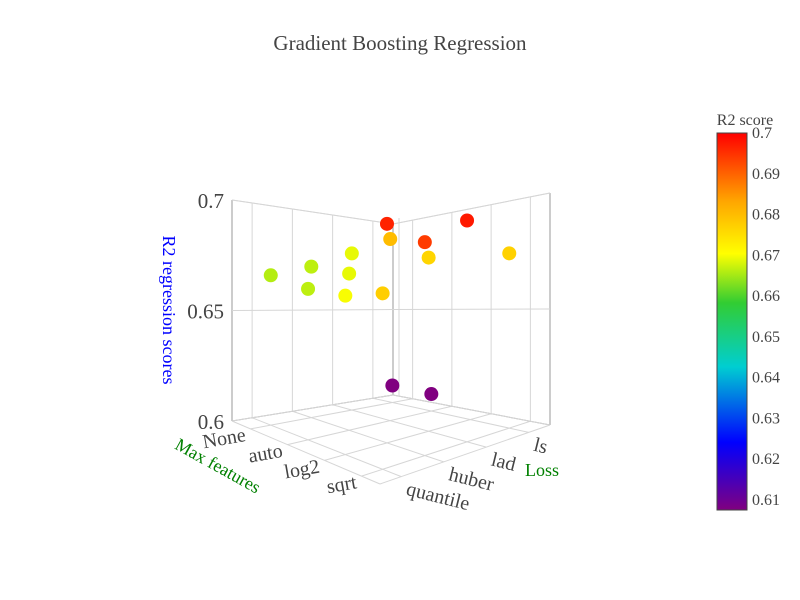 The image size is (800, 600). What do you see at coordinates (400, 43) in the screenshot?
I see `chart-title: Gradient Boosting Regression` at bounding box center [400, 43].